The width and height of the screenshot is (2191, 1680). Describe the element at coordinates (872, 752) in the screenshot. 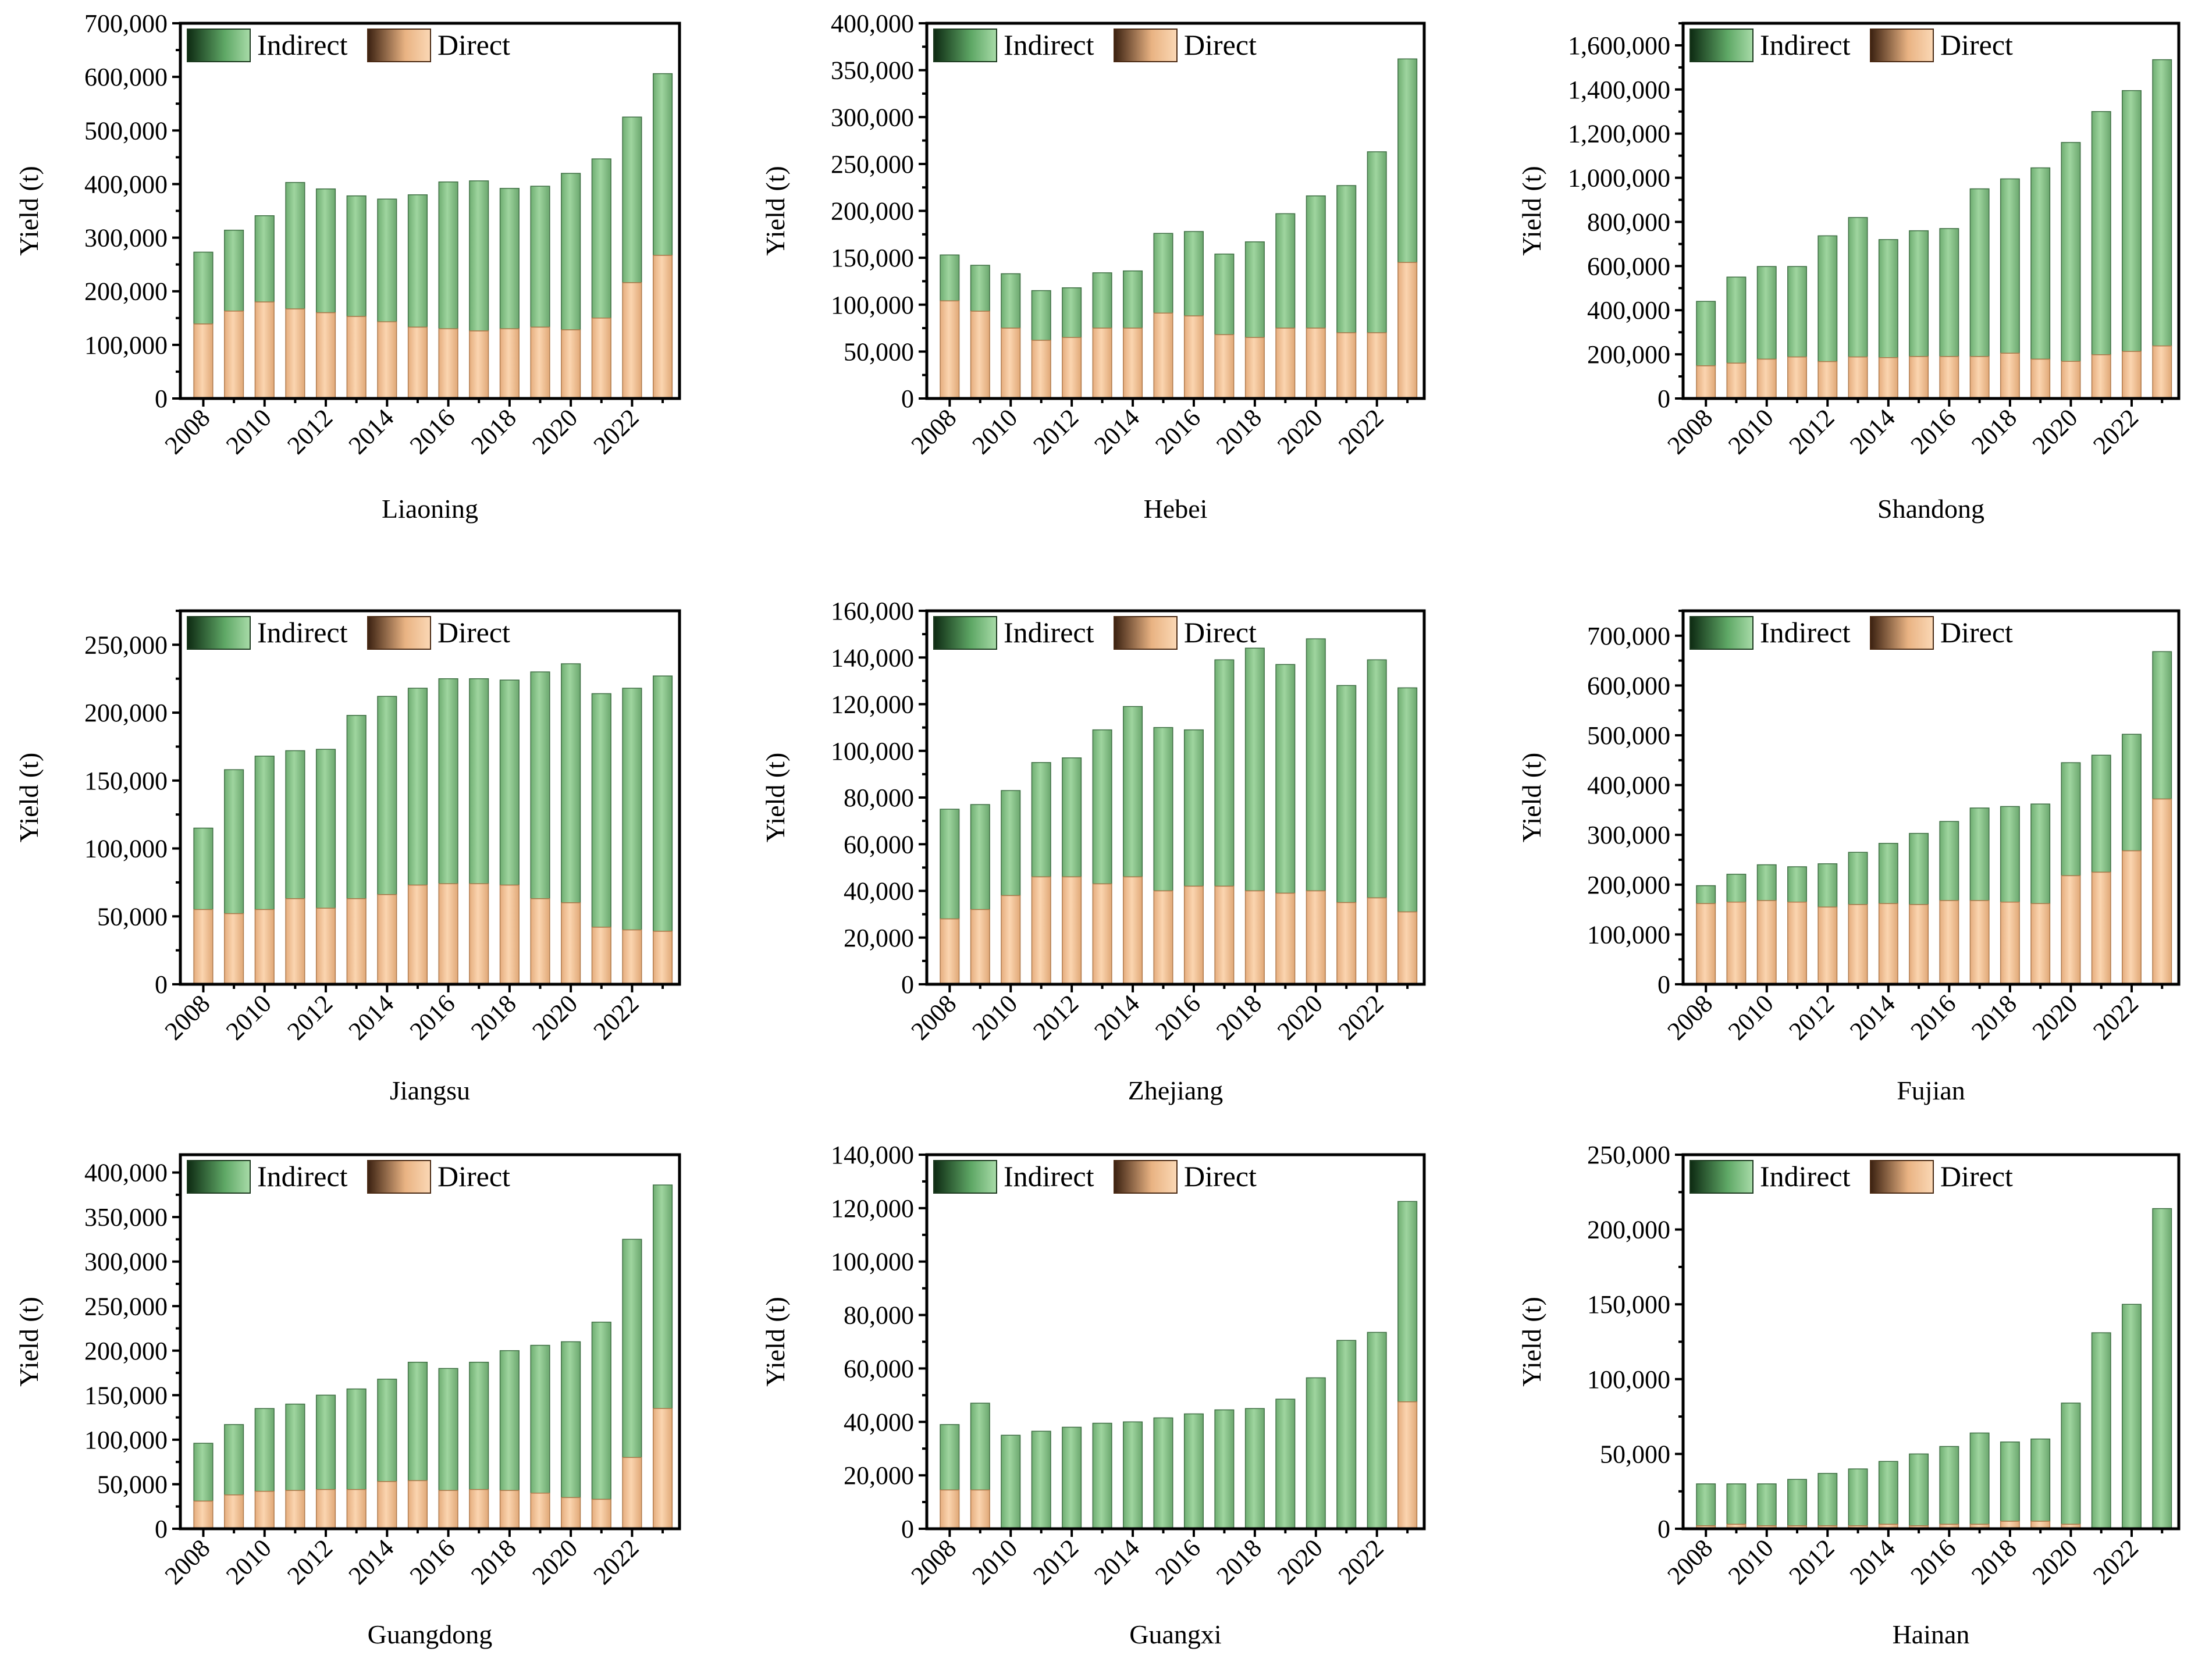

I see `y-tick-label: 100,000` at that location.